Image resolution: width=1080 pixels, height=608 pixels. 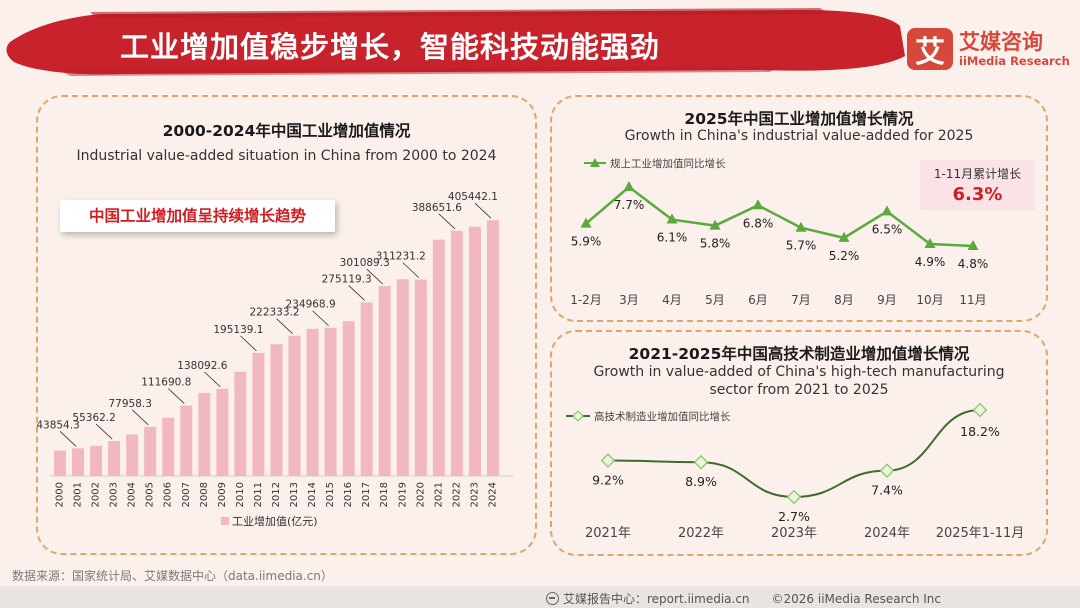 What do you see at coordinates (60, 494) in the screenshot?
I see `x-tick-label: 2000` at bounding box center [60, 494].